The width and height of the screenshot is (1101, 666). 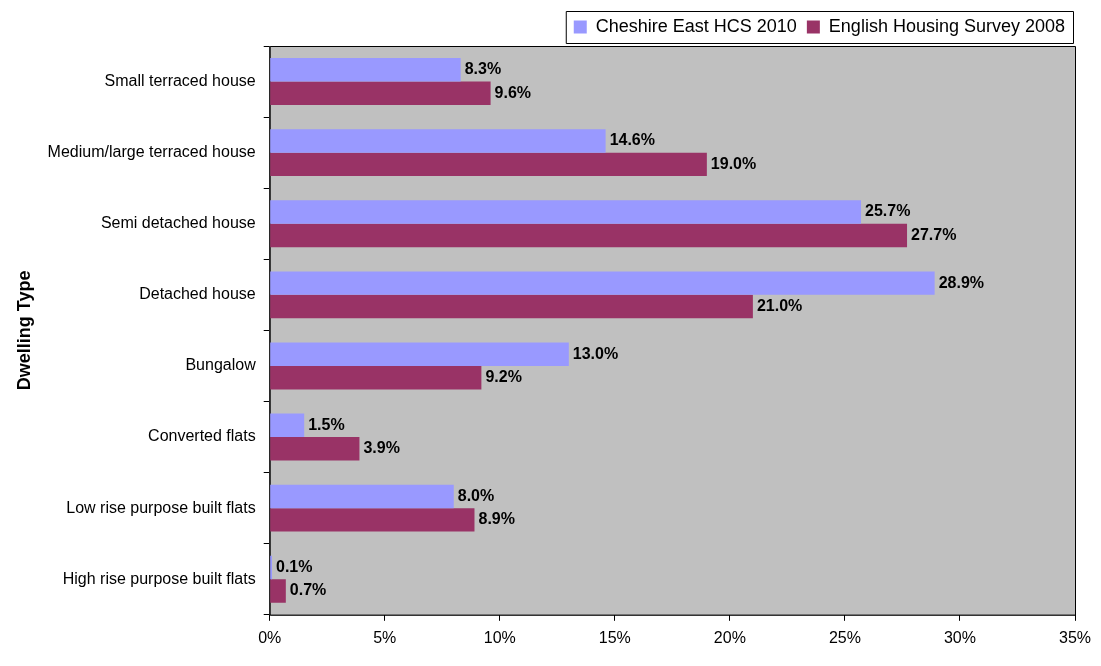 I want to click on data-label: 28.9%, so click(x=961, y=282).